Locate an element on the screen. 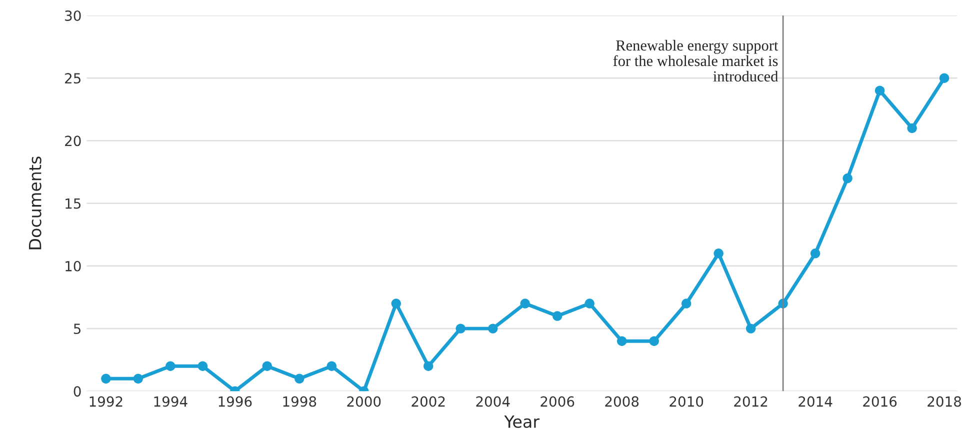 The width and height of the screenshot is (962, 442). x-tick-label: 1992 is located at coordinates (106, 401).